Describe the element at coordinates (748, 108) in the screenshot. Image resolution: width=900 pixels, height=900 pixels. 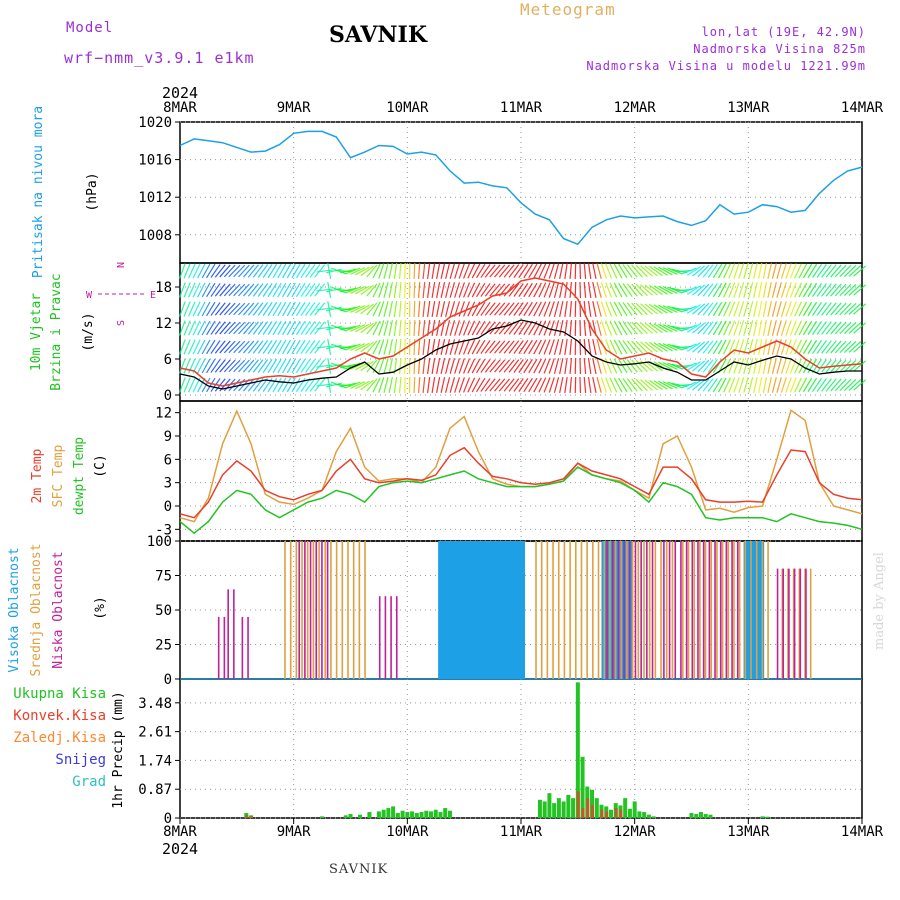
I see `x-axis-top-label: 13MAR` at that location.